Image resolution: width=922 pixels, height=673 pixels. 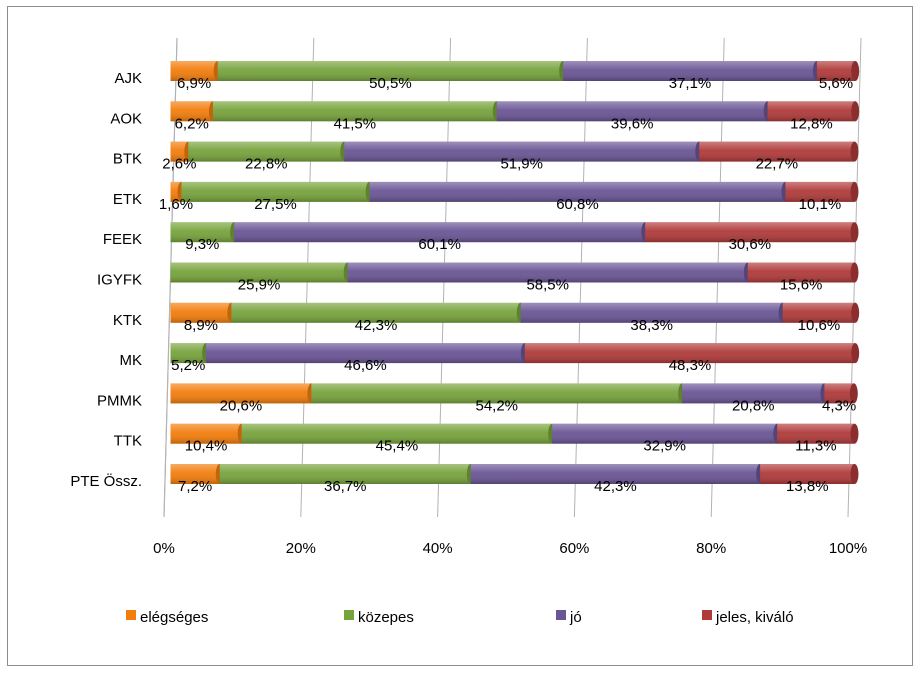 What do you see at coordinates (438, 548) in the screenshot?
I see `x-tick-label: 40%` at bounding box center [438, 548].